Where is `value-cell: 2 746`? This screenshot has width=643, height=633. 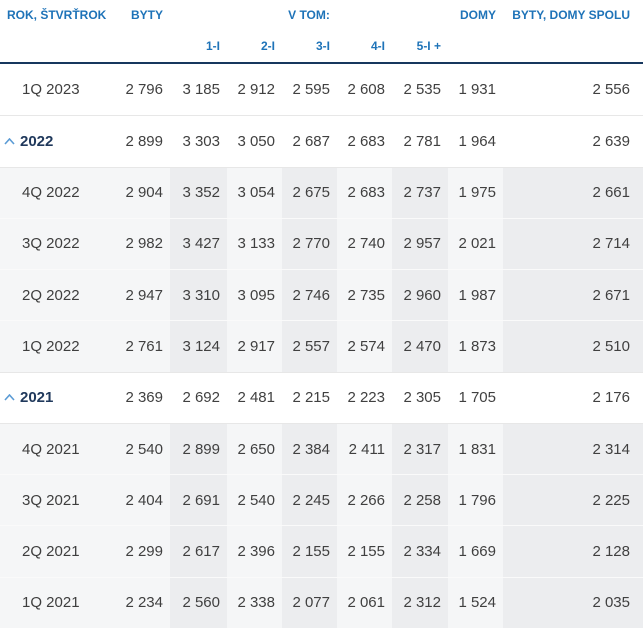
value-cell: 2 746 is located at coordinates (309, 295).